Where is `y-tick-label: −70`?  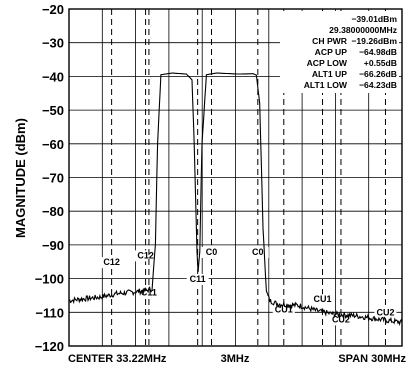 y-tick-label: −70 is located at coordinates (53, 178).